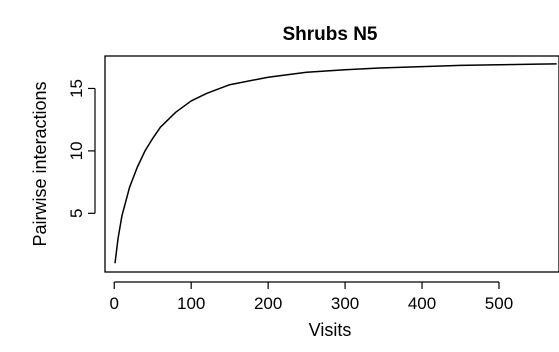 The width and height of the screenshot is (559, 352). Describe the element at coordinates (76, 88) in the screenshot. I see `y-tick-label: 15` at that location.